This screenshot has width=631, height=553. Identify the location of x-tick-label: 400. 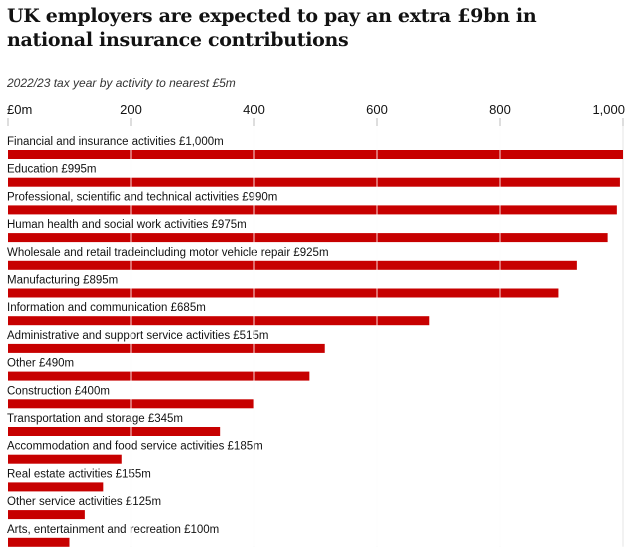
(254, 109).